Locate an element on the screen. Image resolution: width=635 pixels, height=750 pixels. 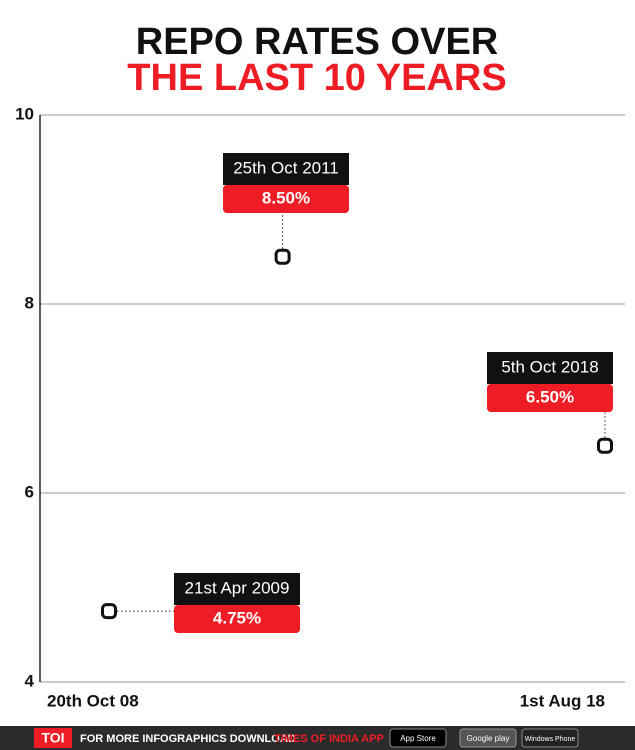
google-play-badge is located at coordinates (488, 738).